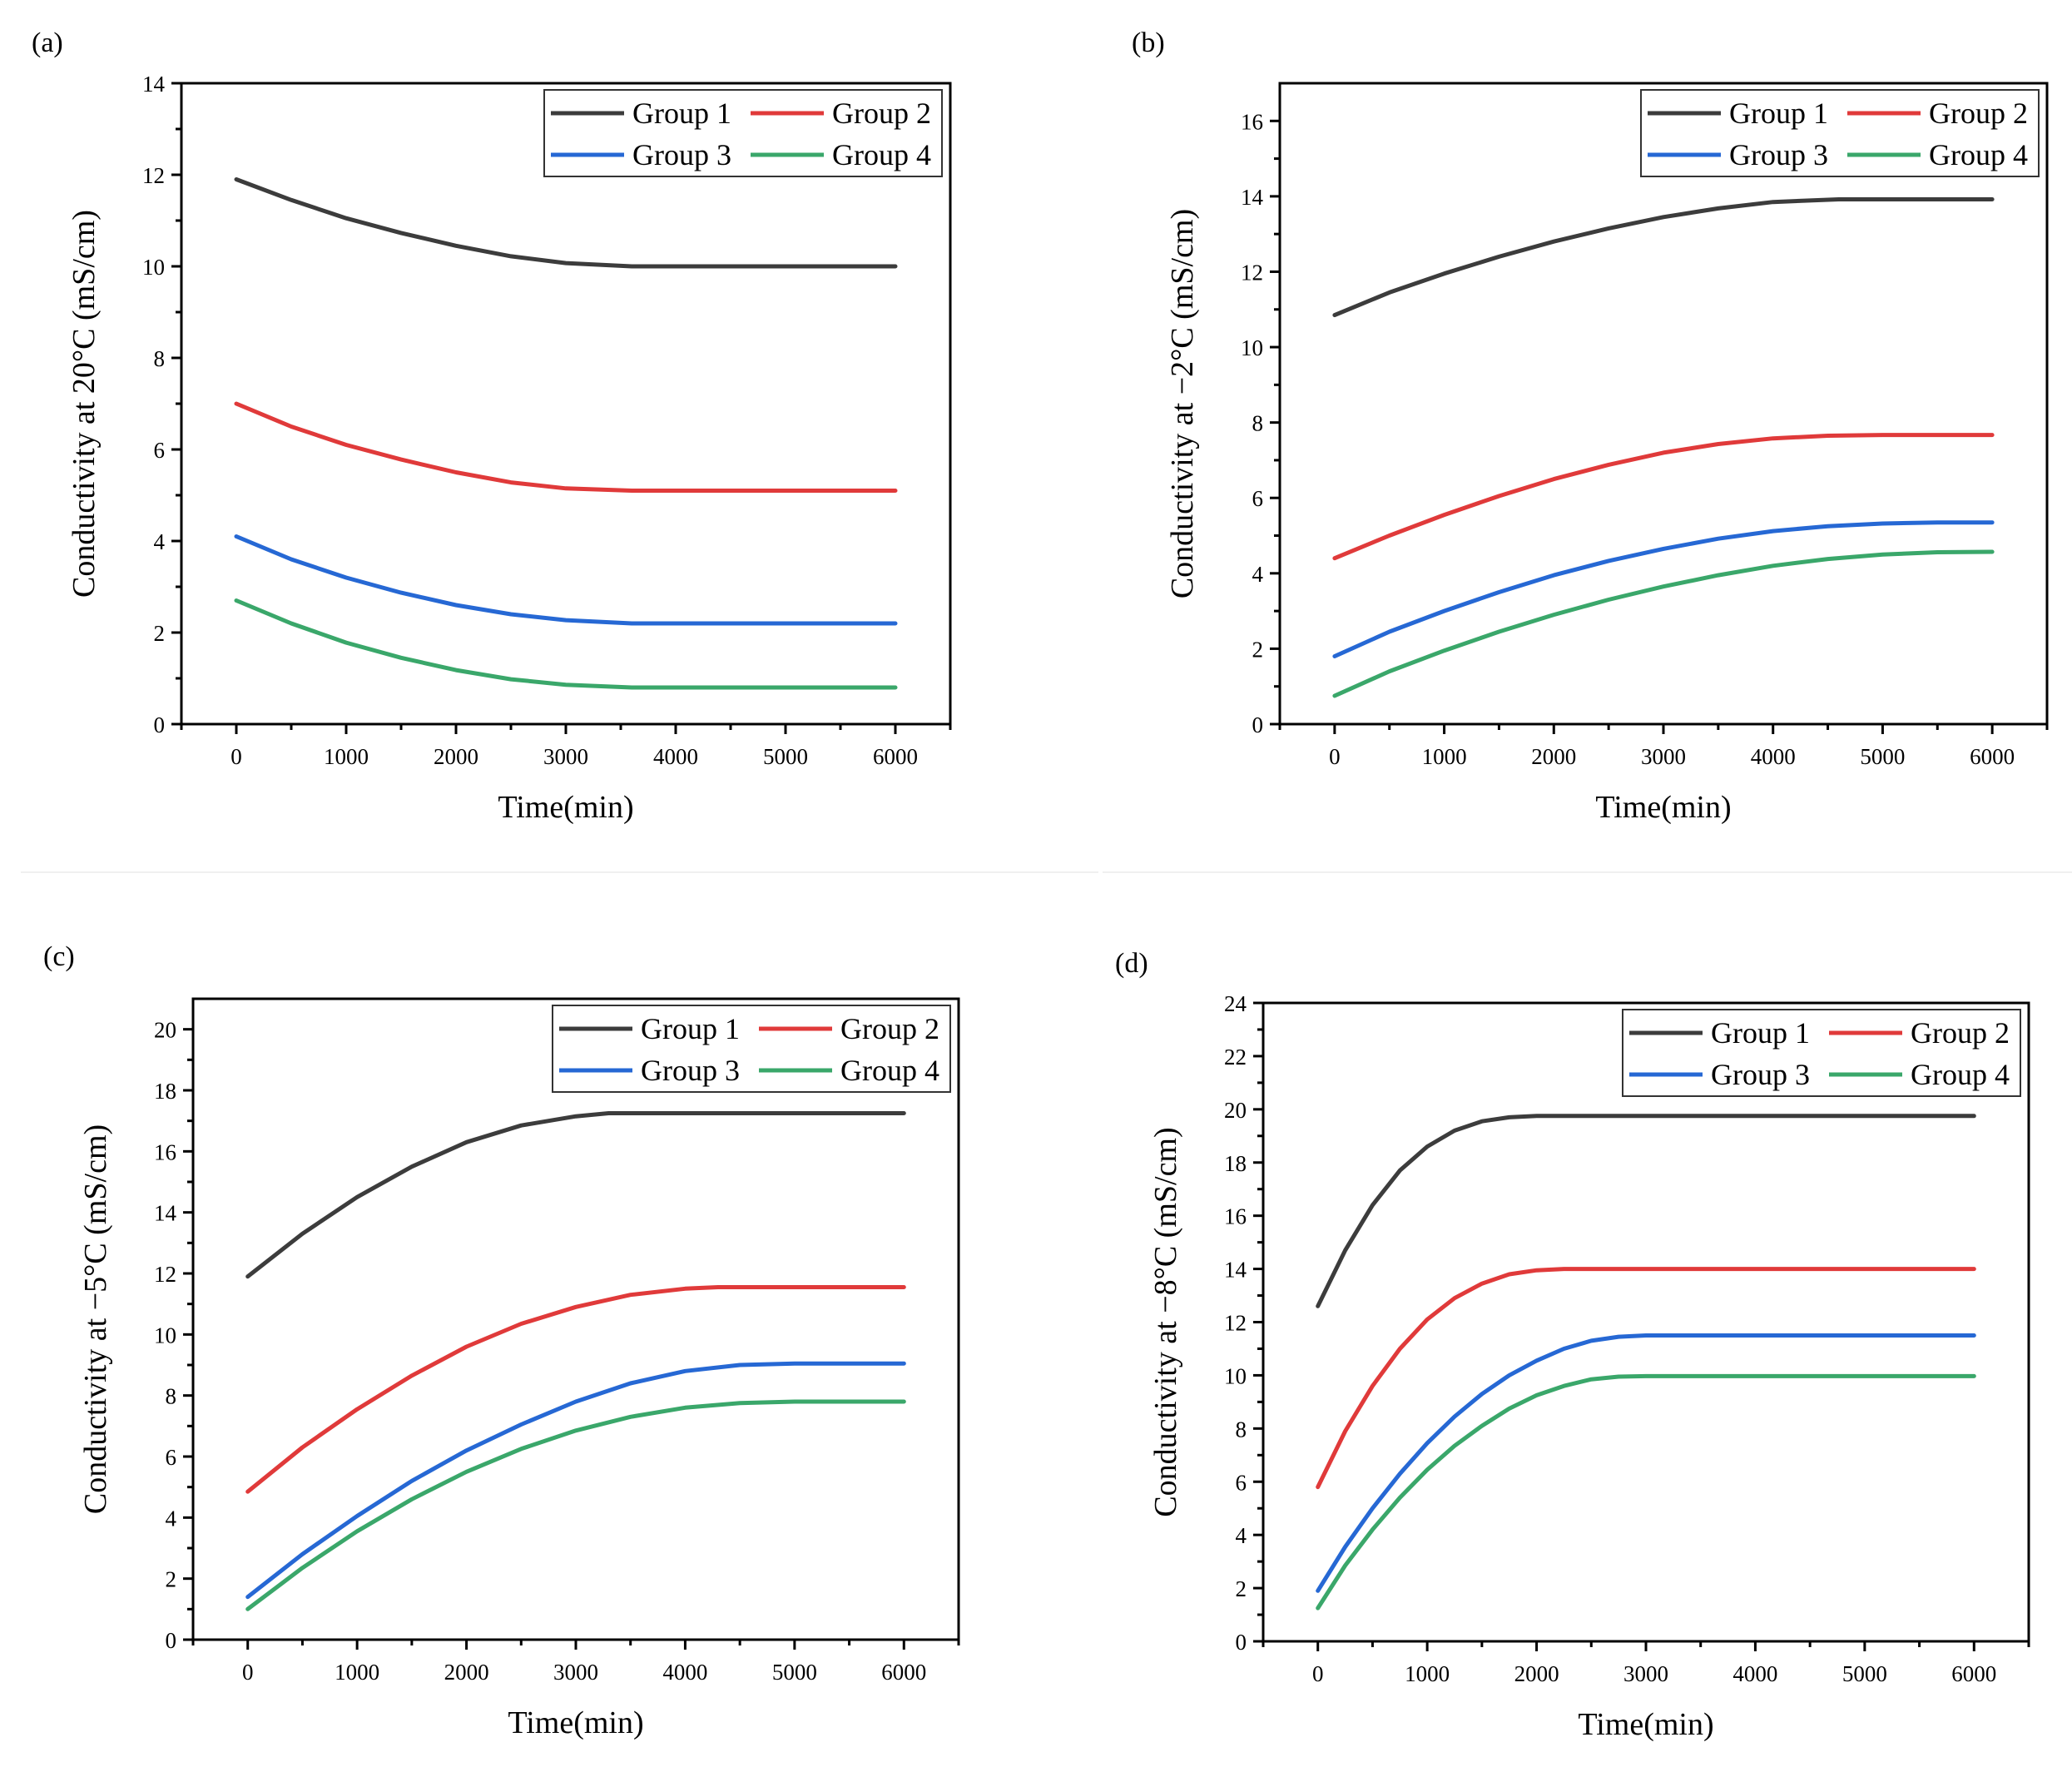 The height and width of the screenshot is (1767, 2072). Describe the element at coordinates (1973, 1673) in the screenshot. I see `panel-d-x-tick-label: 6000` at that location.